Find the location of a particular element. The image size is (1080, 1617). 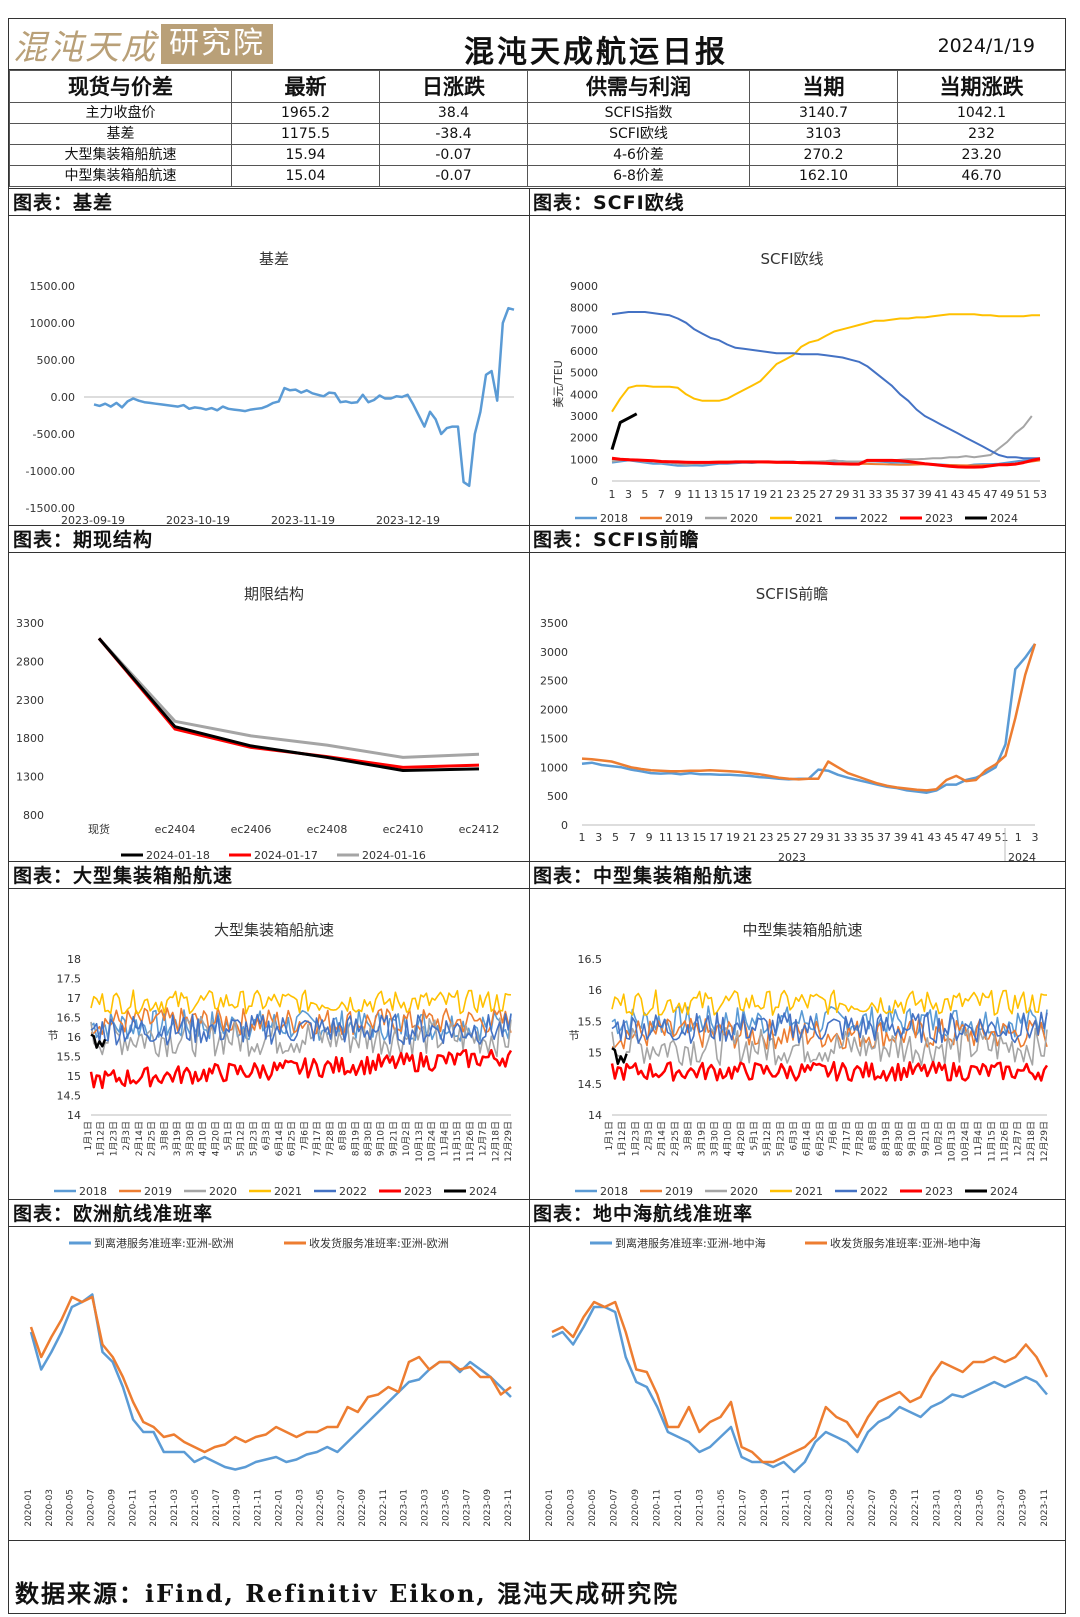

x-tick-label: 7 is located at coordinates (661, 494).